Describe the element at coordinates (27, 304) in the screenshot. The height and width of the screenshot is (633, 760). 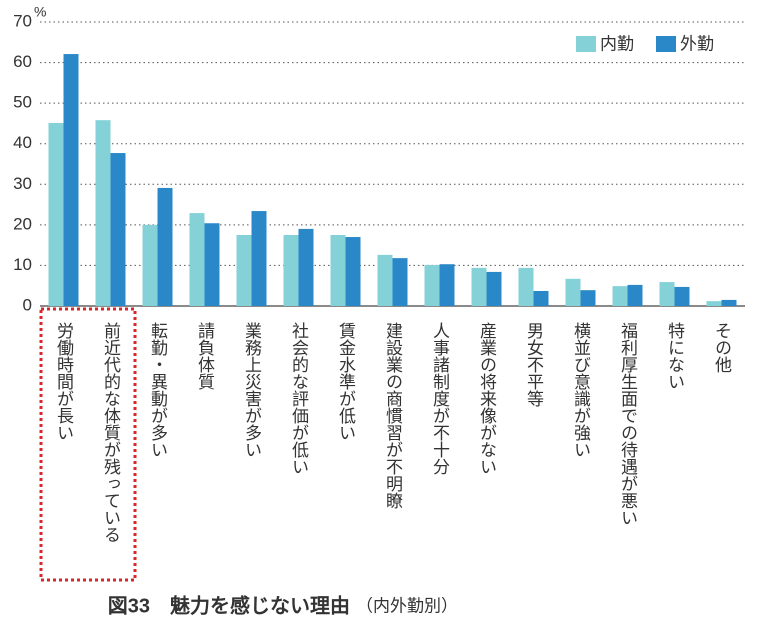
I see `y-tick-label: 0` at that location.